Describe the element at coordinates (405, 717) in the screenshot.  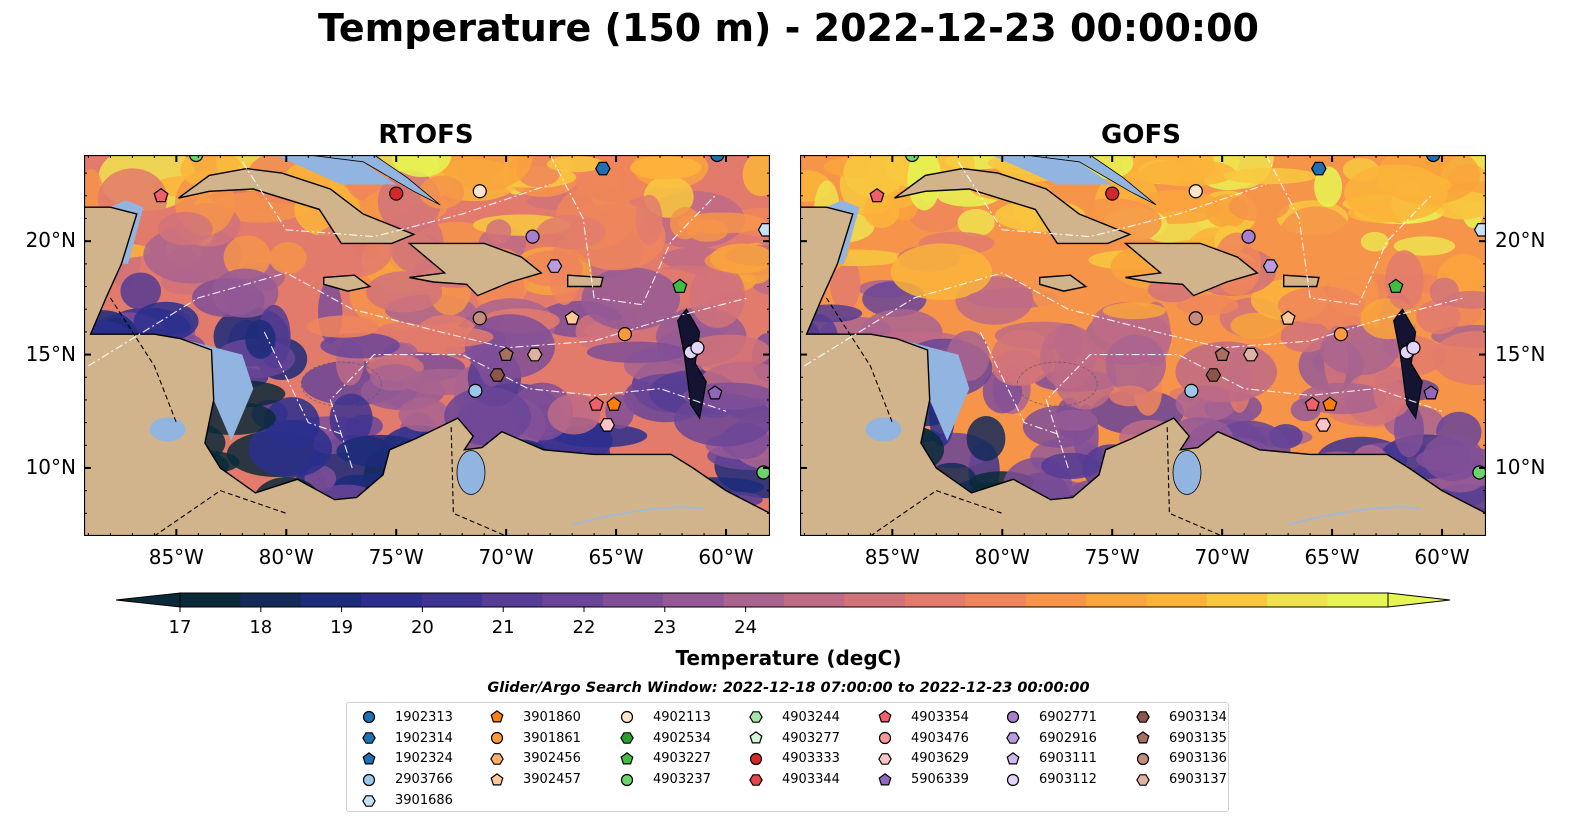
I see `legend-item: 1902313` at that location.